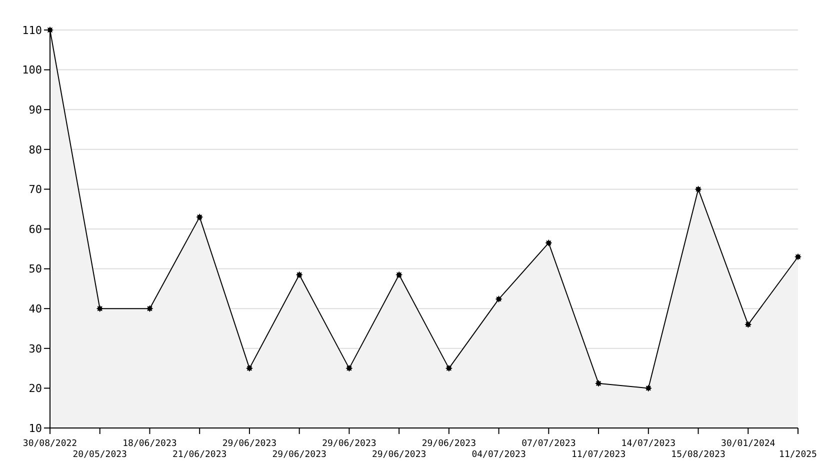  I want to click on x-tick-label: 30/08/2022, so click(50, 444).